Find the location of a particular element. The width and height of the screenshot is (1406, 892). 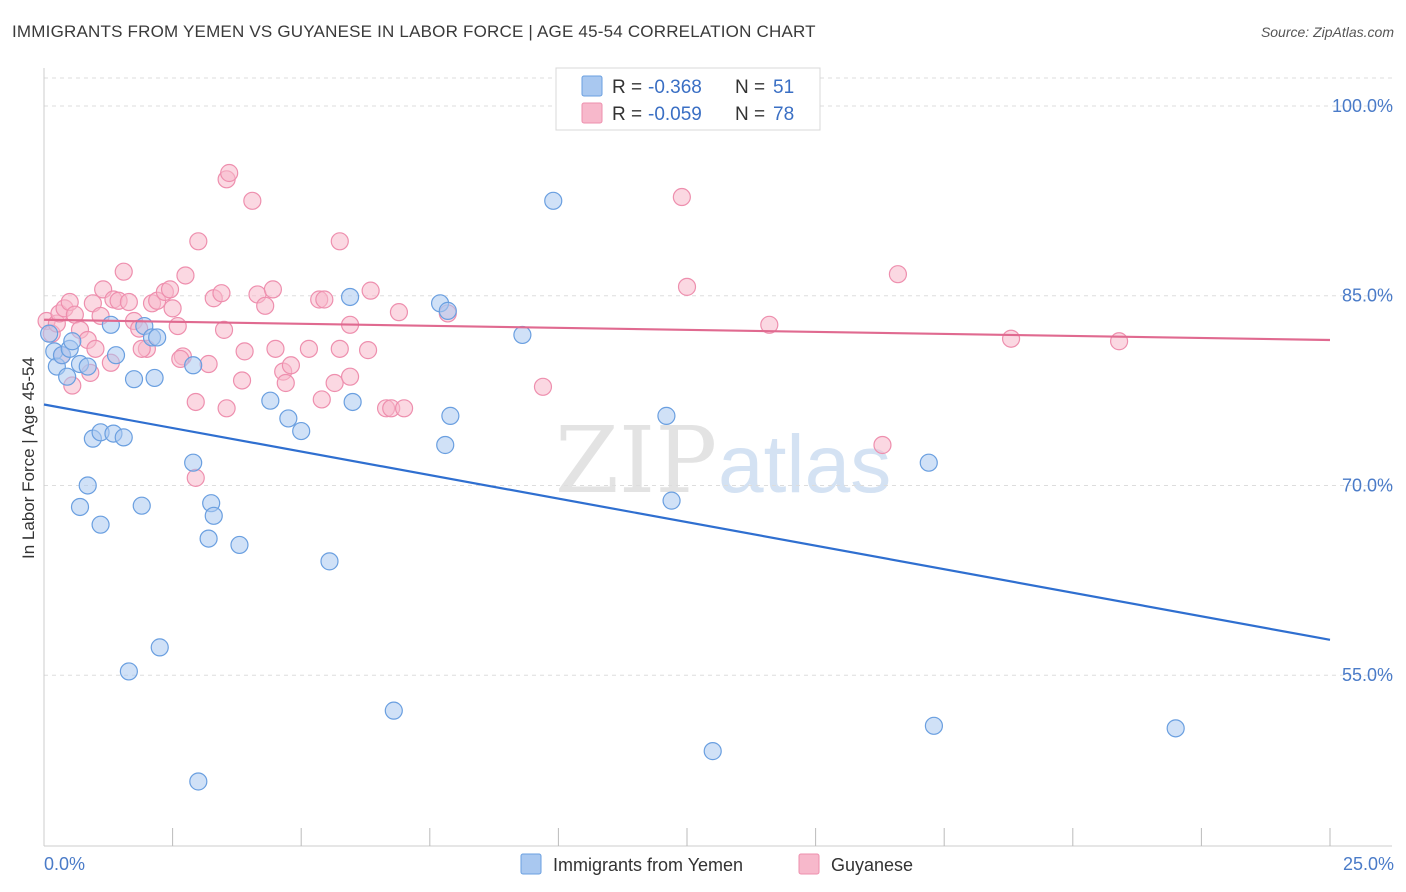

legend-n-value-guyanese: 78 is located at coordinates (783, 114).